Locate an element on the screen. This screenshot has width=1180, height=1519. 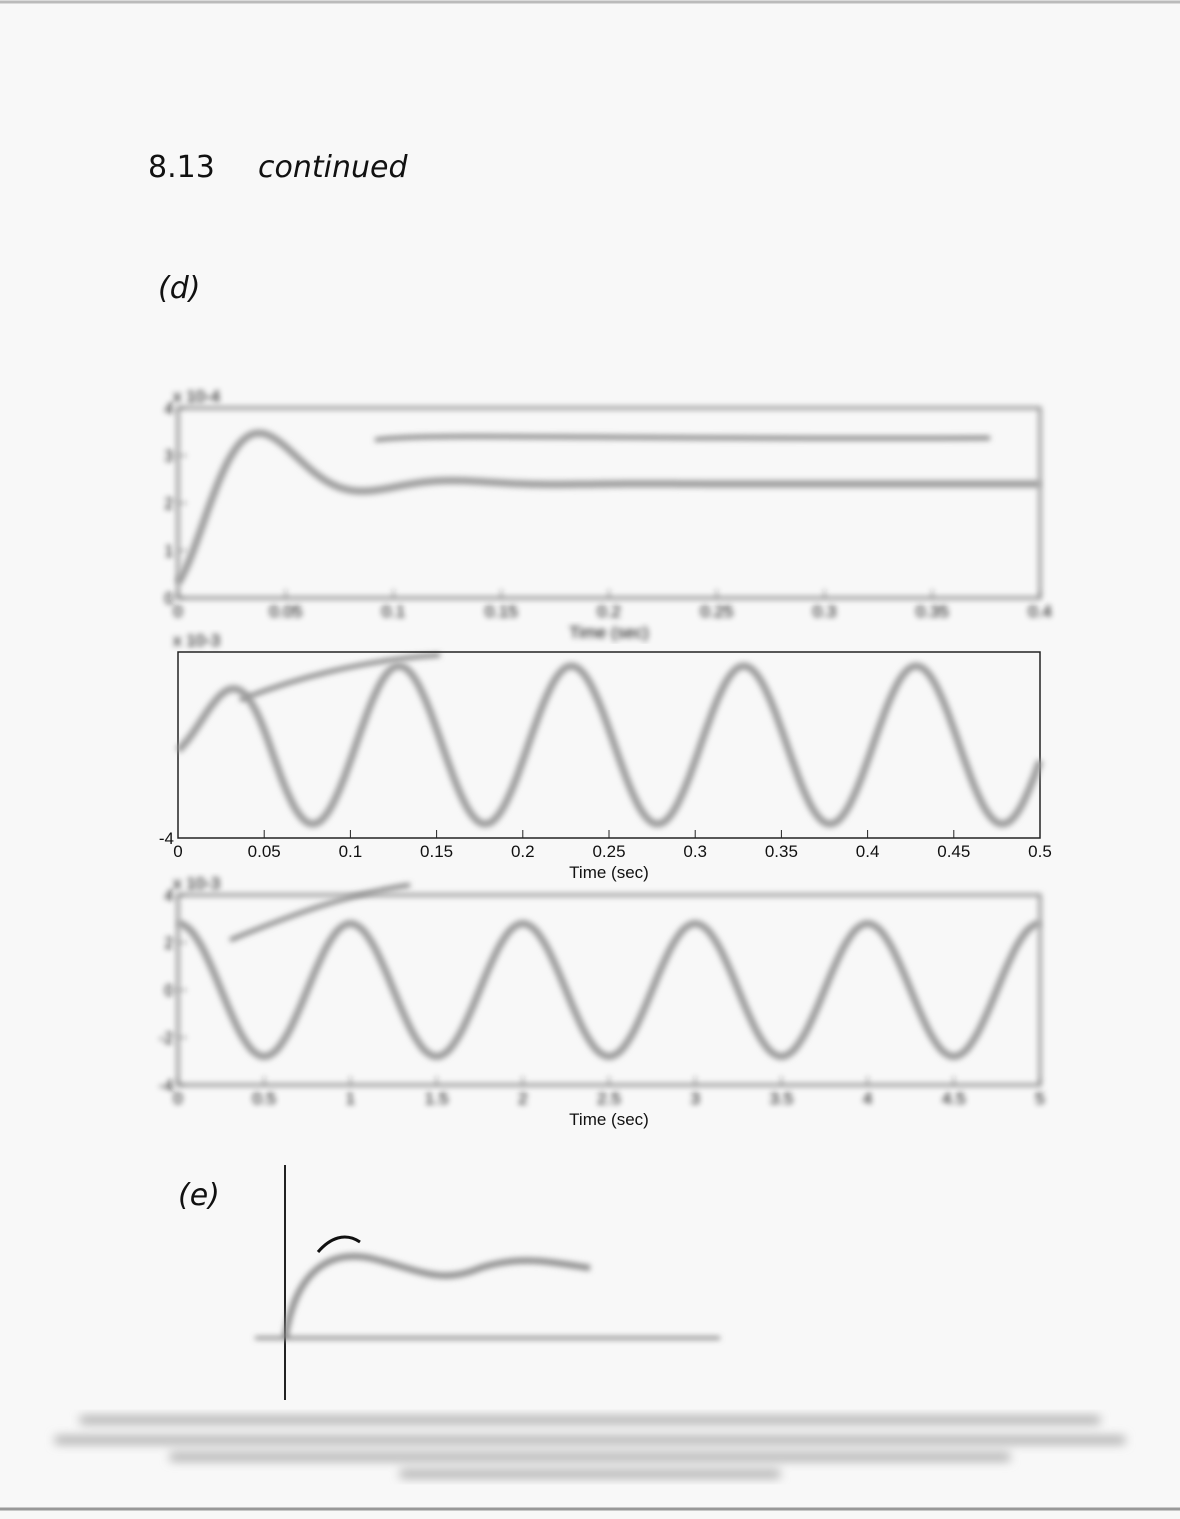
problem-number: 8.13 is located at coordinates (181, 167).